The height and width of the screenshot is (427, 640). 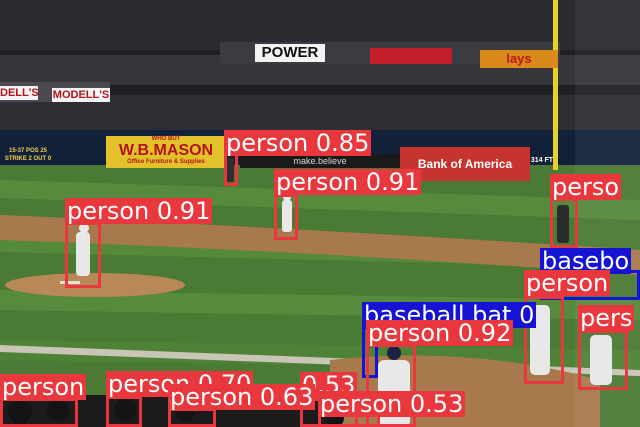 I want to click on lays-sign: lays, so click(x=519, y=59).